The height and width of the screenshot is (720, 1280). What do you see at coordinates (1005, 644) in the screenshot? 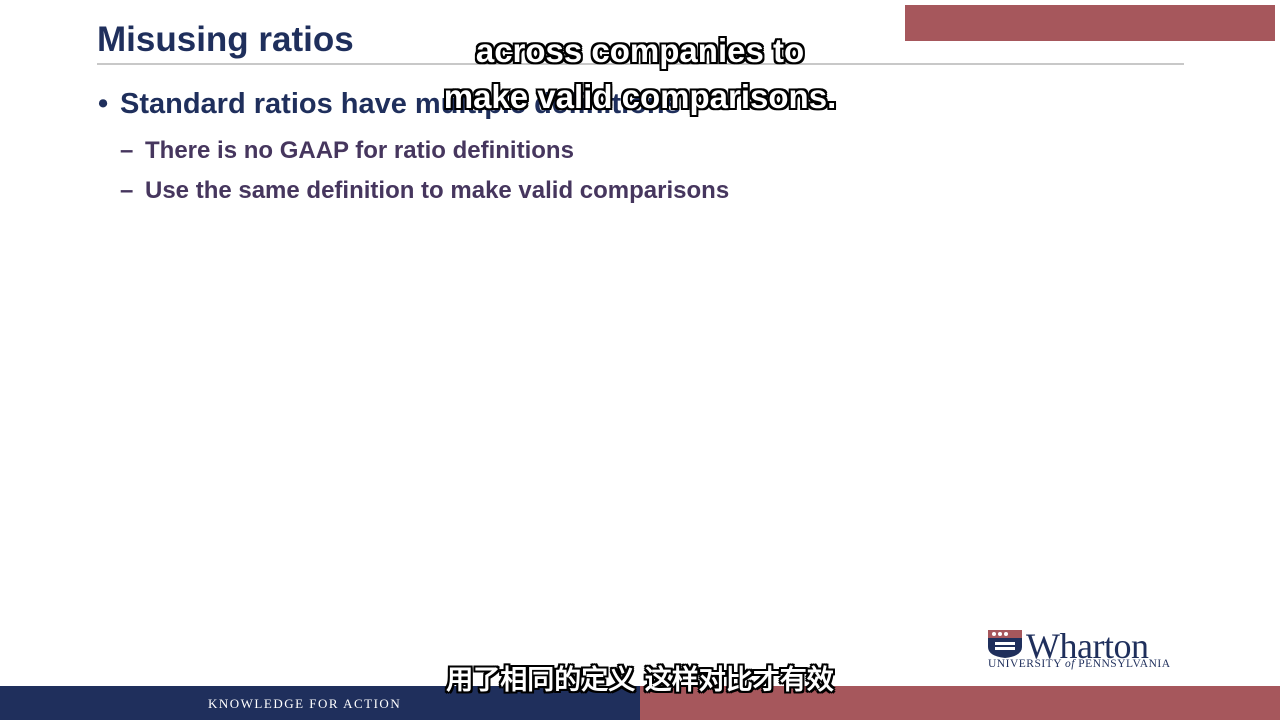
I see `shield-icon` at bounding box center [1005, 644].